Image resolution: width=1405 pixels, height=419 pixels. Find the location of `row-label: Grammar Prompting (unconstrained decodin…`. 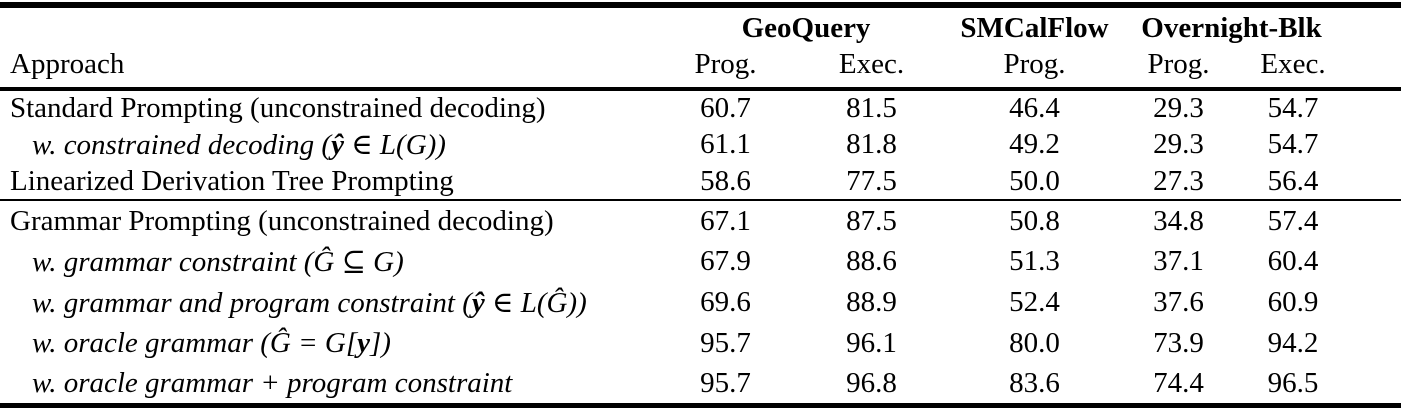

row-label: Grammar Prompting (unconstrained decodin… is located at coordinates (330, 220).